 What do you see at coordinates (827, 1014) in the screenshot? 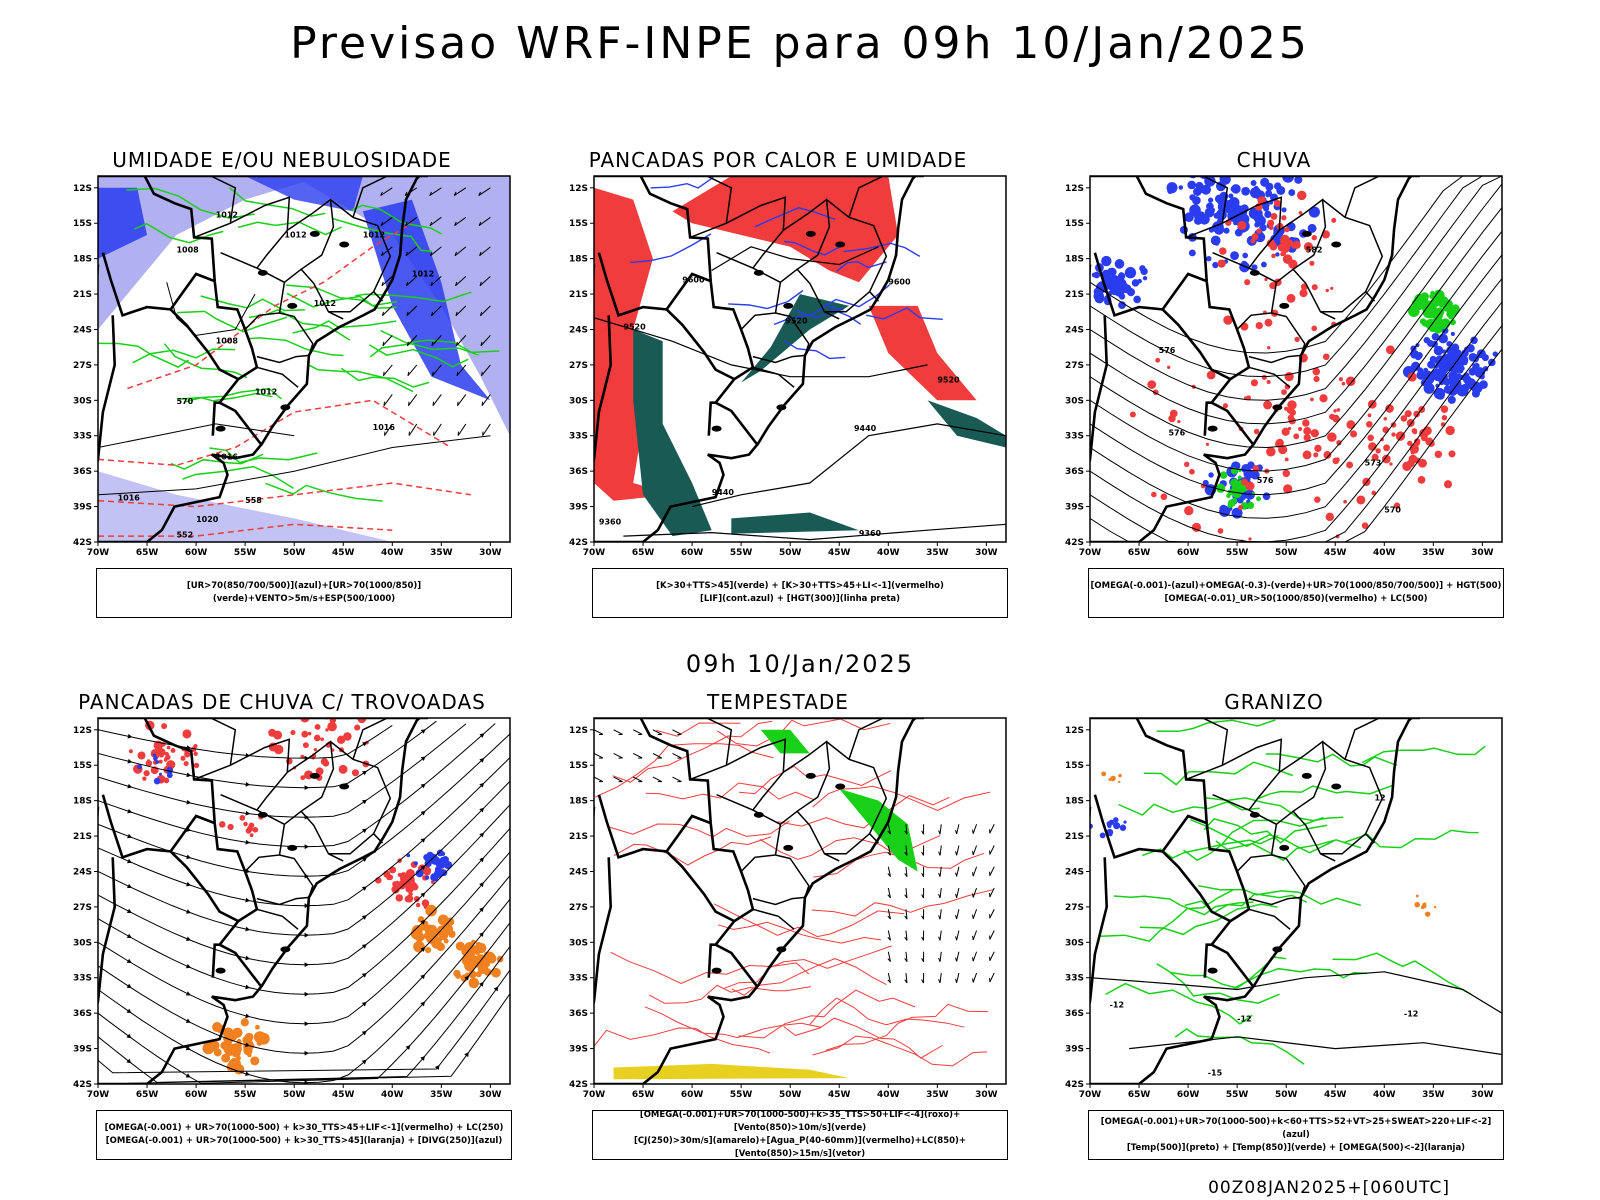
I see `precipitable-water-contour` at bounding box center [827, 1014].